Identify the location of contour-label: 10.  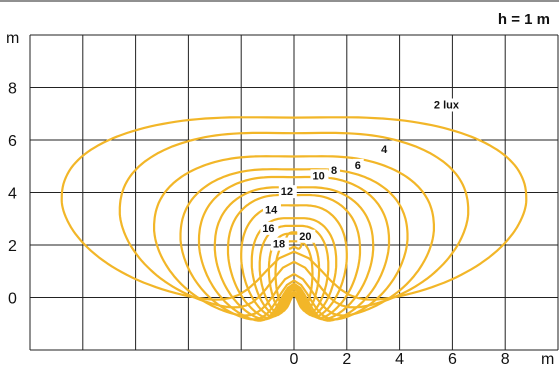
(318, 176).